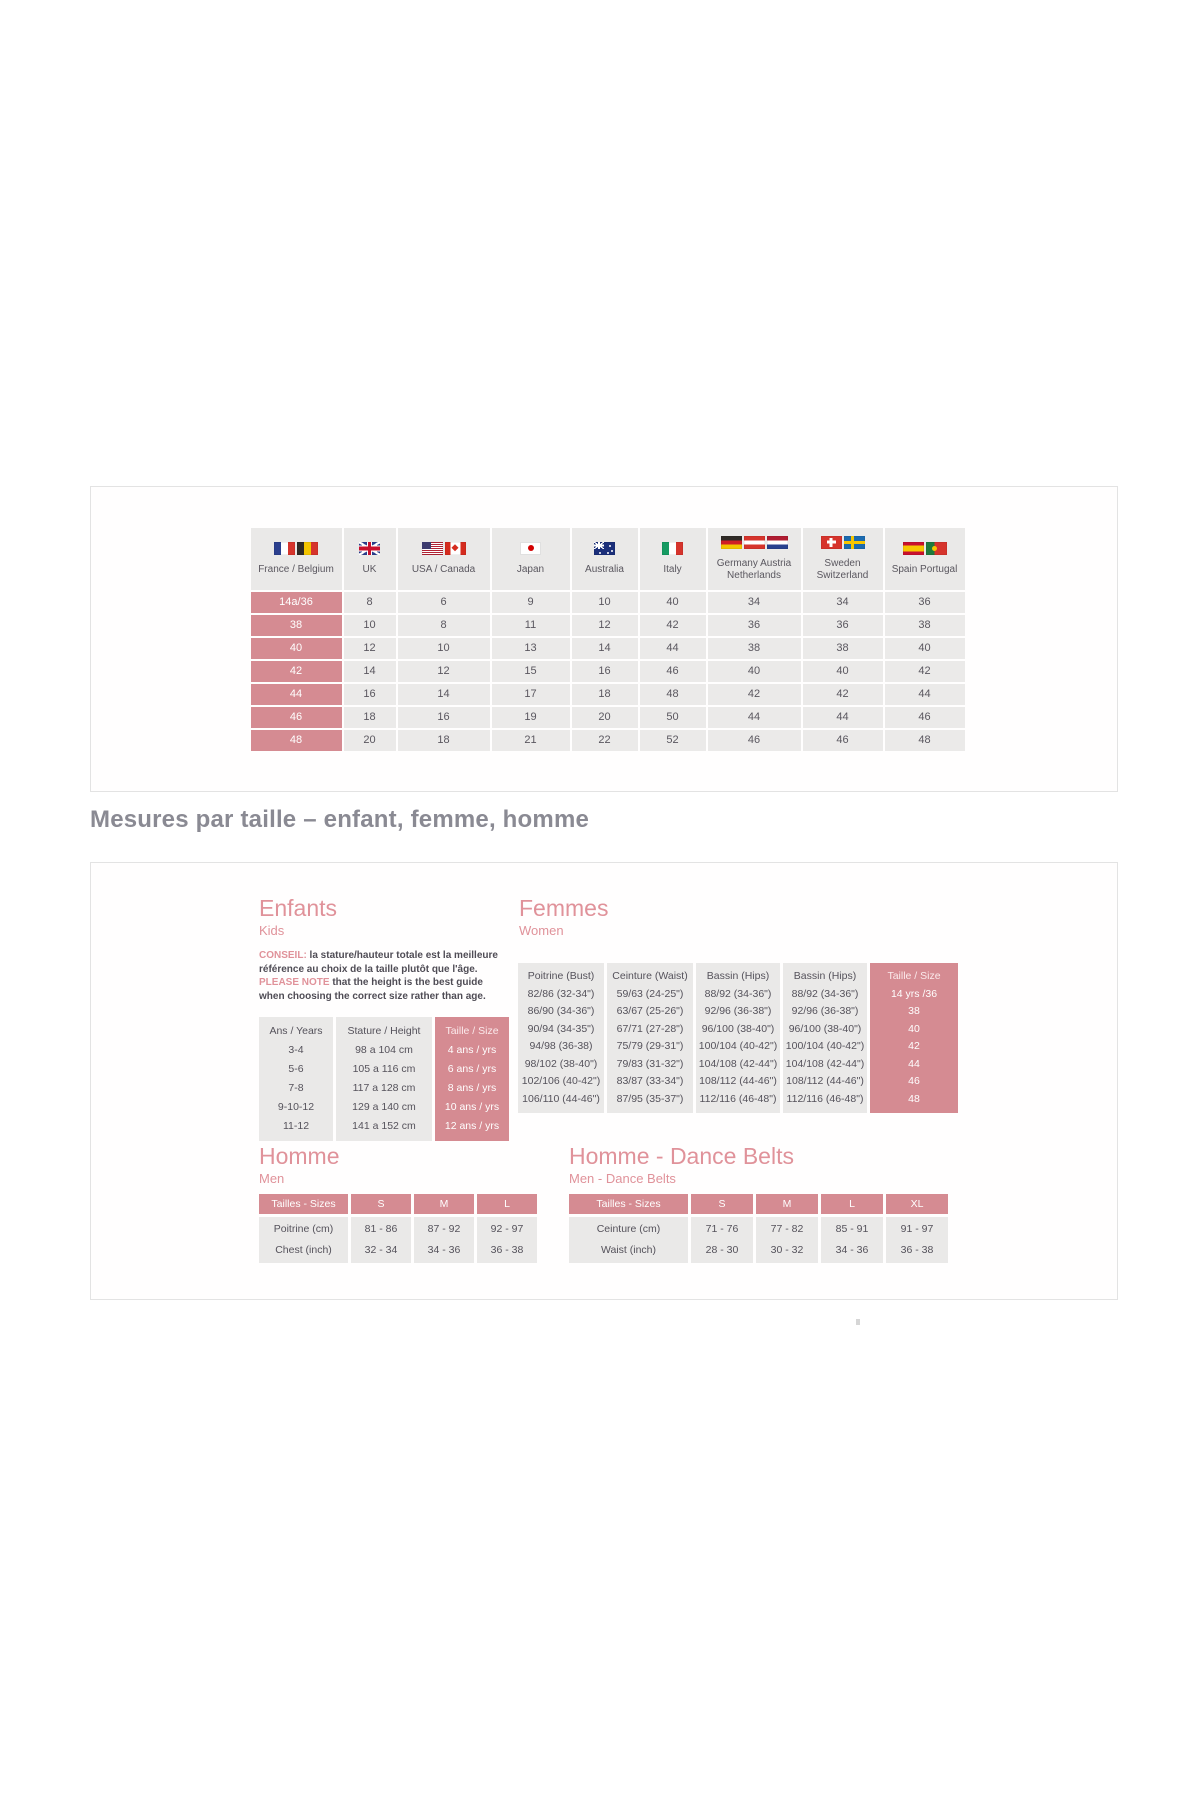 This screenshot has width=1200, height=1800. I want to click on conversion-row: 38 10 8 11 12 42 36 36 38, so click(607, 625).